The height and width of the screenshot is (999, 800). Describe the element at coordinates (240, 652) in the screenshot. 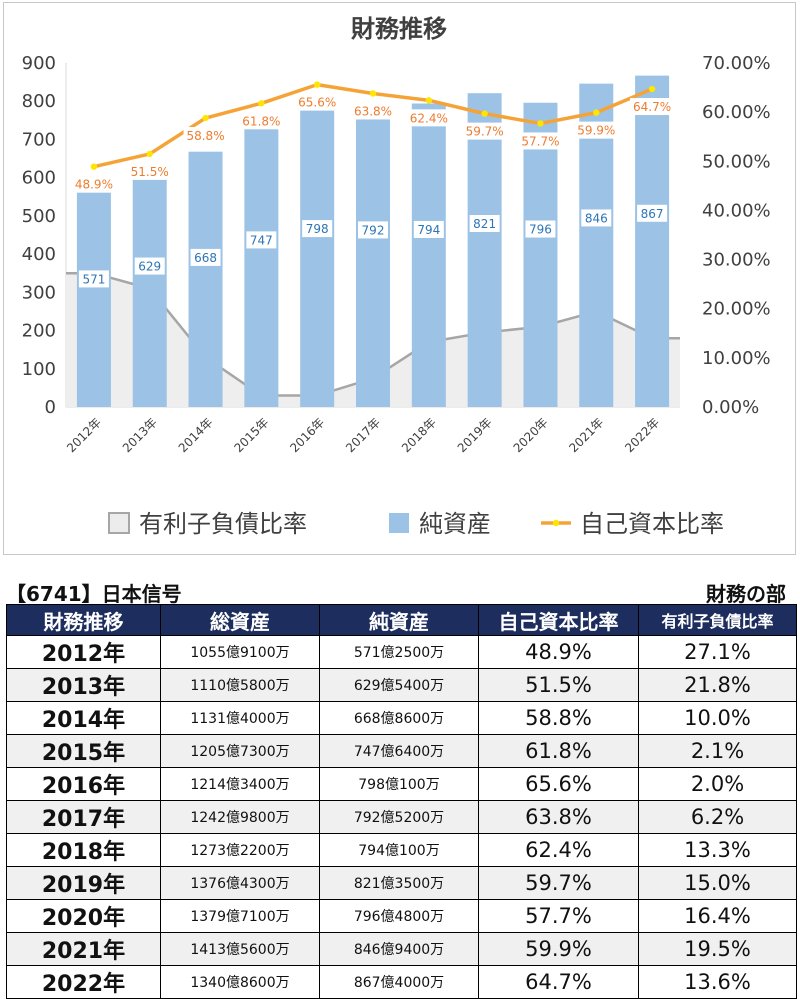

I see `cell-total-assets: 1055億9100万` at that location.